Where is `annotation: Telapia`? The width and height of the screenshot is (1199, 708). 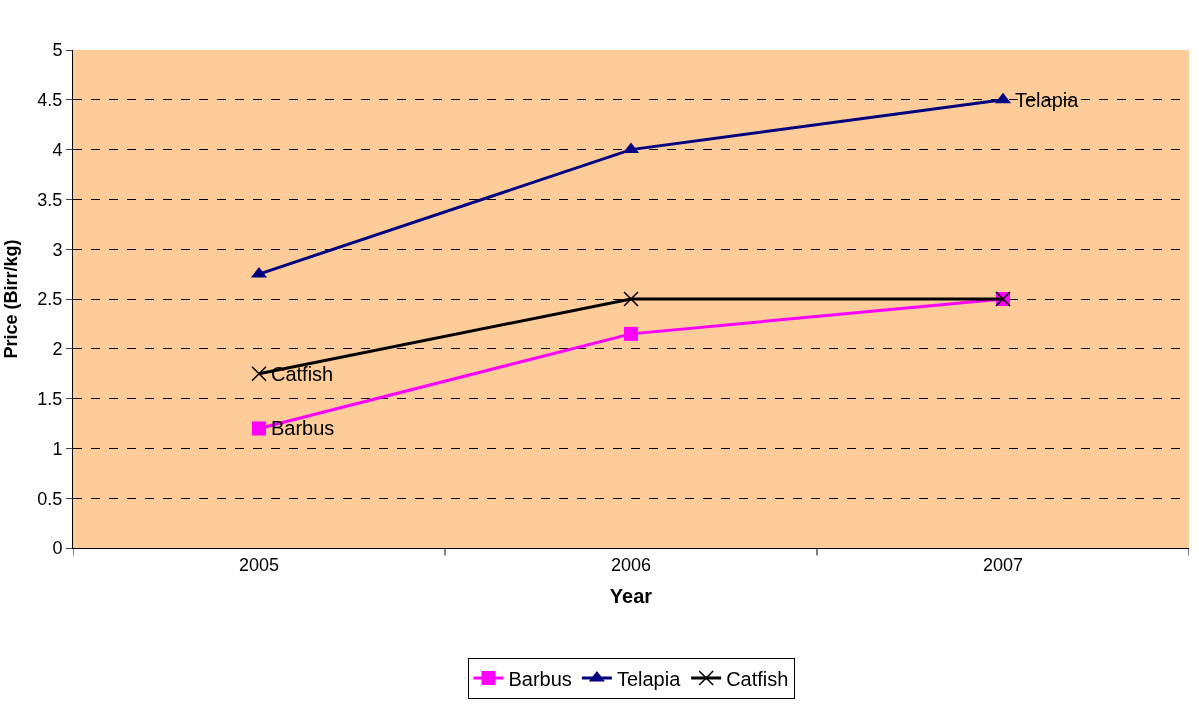 annotation: Telapia is located at coordinates (1047, 100).